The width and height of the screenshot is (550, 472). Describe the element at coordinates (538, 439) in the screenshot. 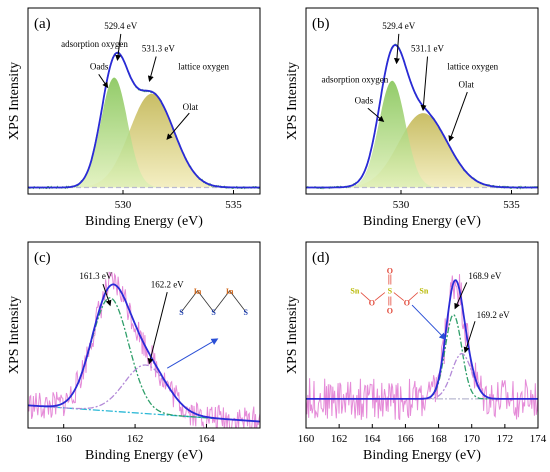

I see `x-tick-label: 174` at that location.